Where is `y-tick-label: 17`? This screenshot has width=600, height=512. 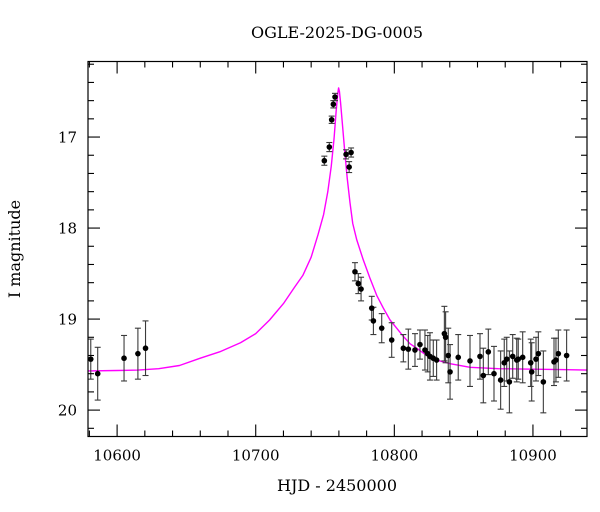 y-tick-label: 17 is located at coordinates (67, 138).